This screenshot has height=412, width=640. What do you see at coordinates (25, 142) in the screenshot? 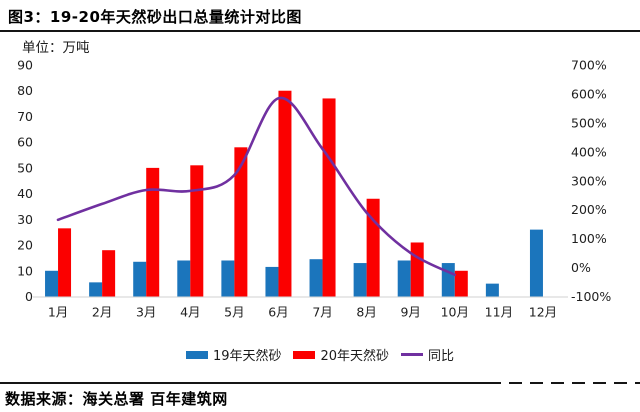
I see `left-axis-tick: 60` at bounding box center [25, 142].